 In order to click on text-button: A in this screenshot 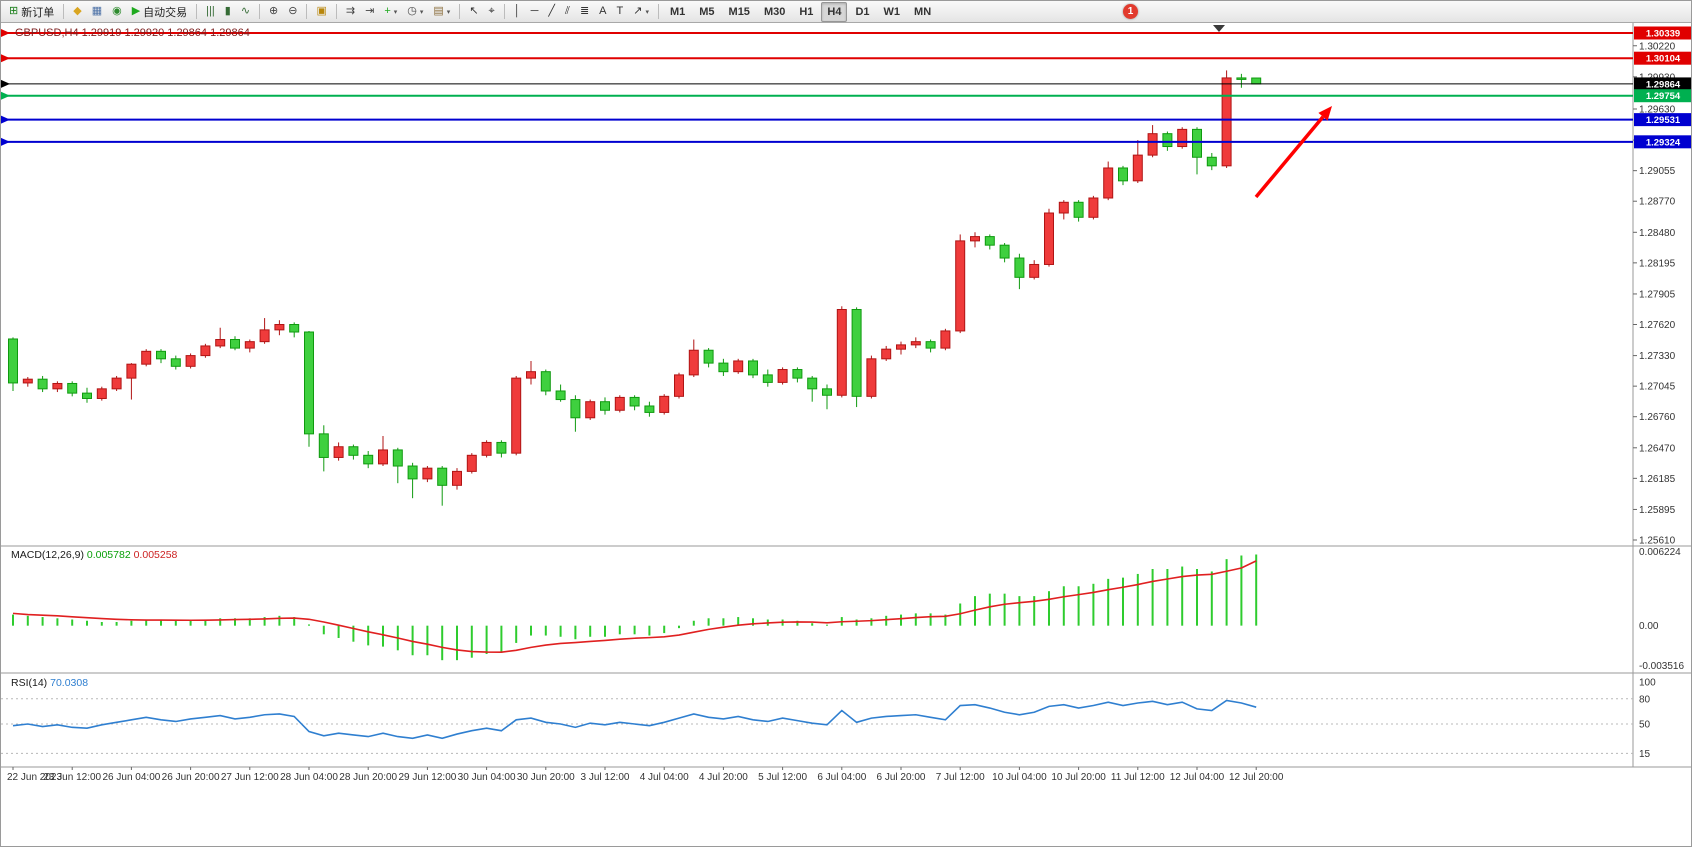, I will do `click(602, 12)`.